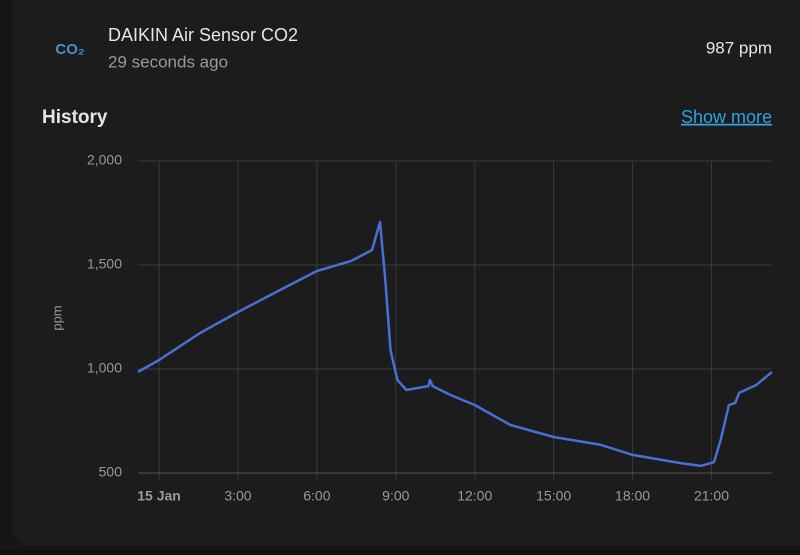 The width and height of the screenshot is (800, 555). What do you see at coordinates (474, 496) in the screenshot?
I see `x-tick-label: 12:00` at bounding box center [474, 496].